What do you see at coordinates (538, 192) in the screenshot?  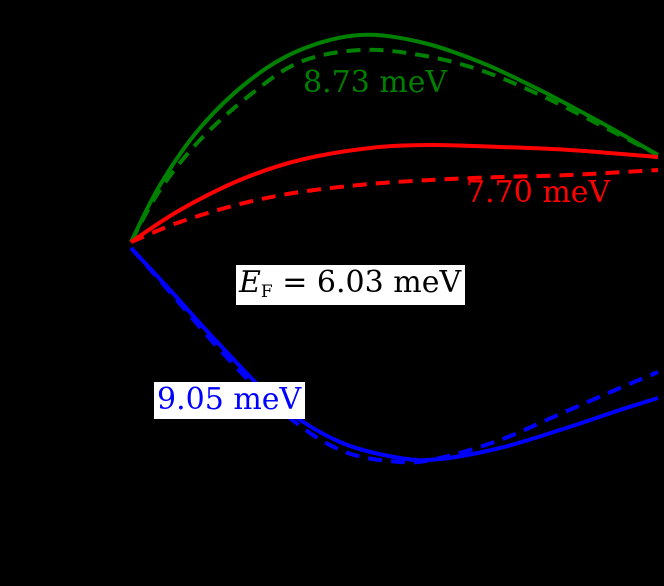 I see `label-red-band: 7.70 meV` at bounding box center [538, 192].